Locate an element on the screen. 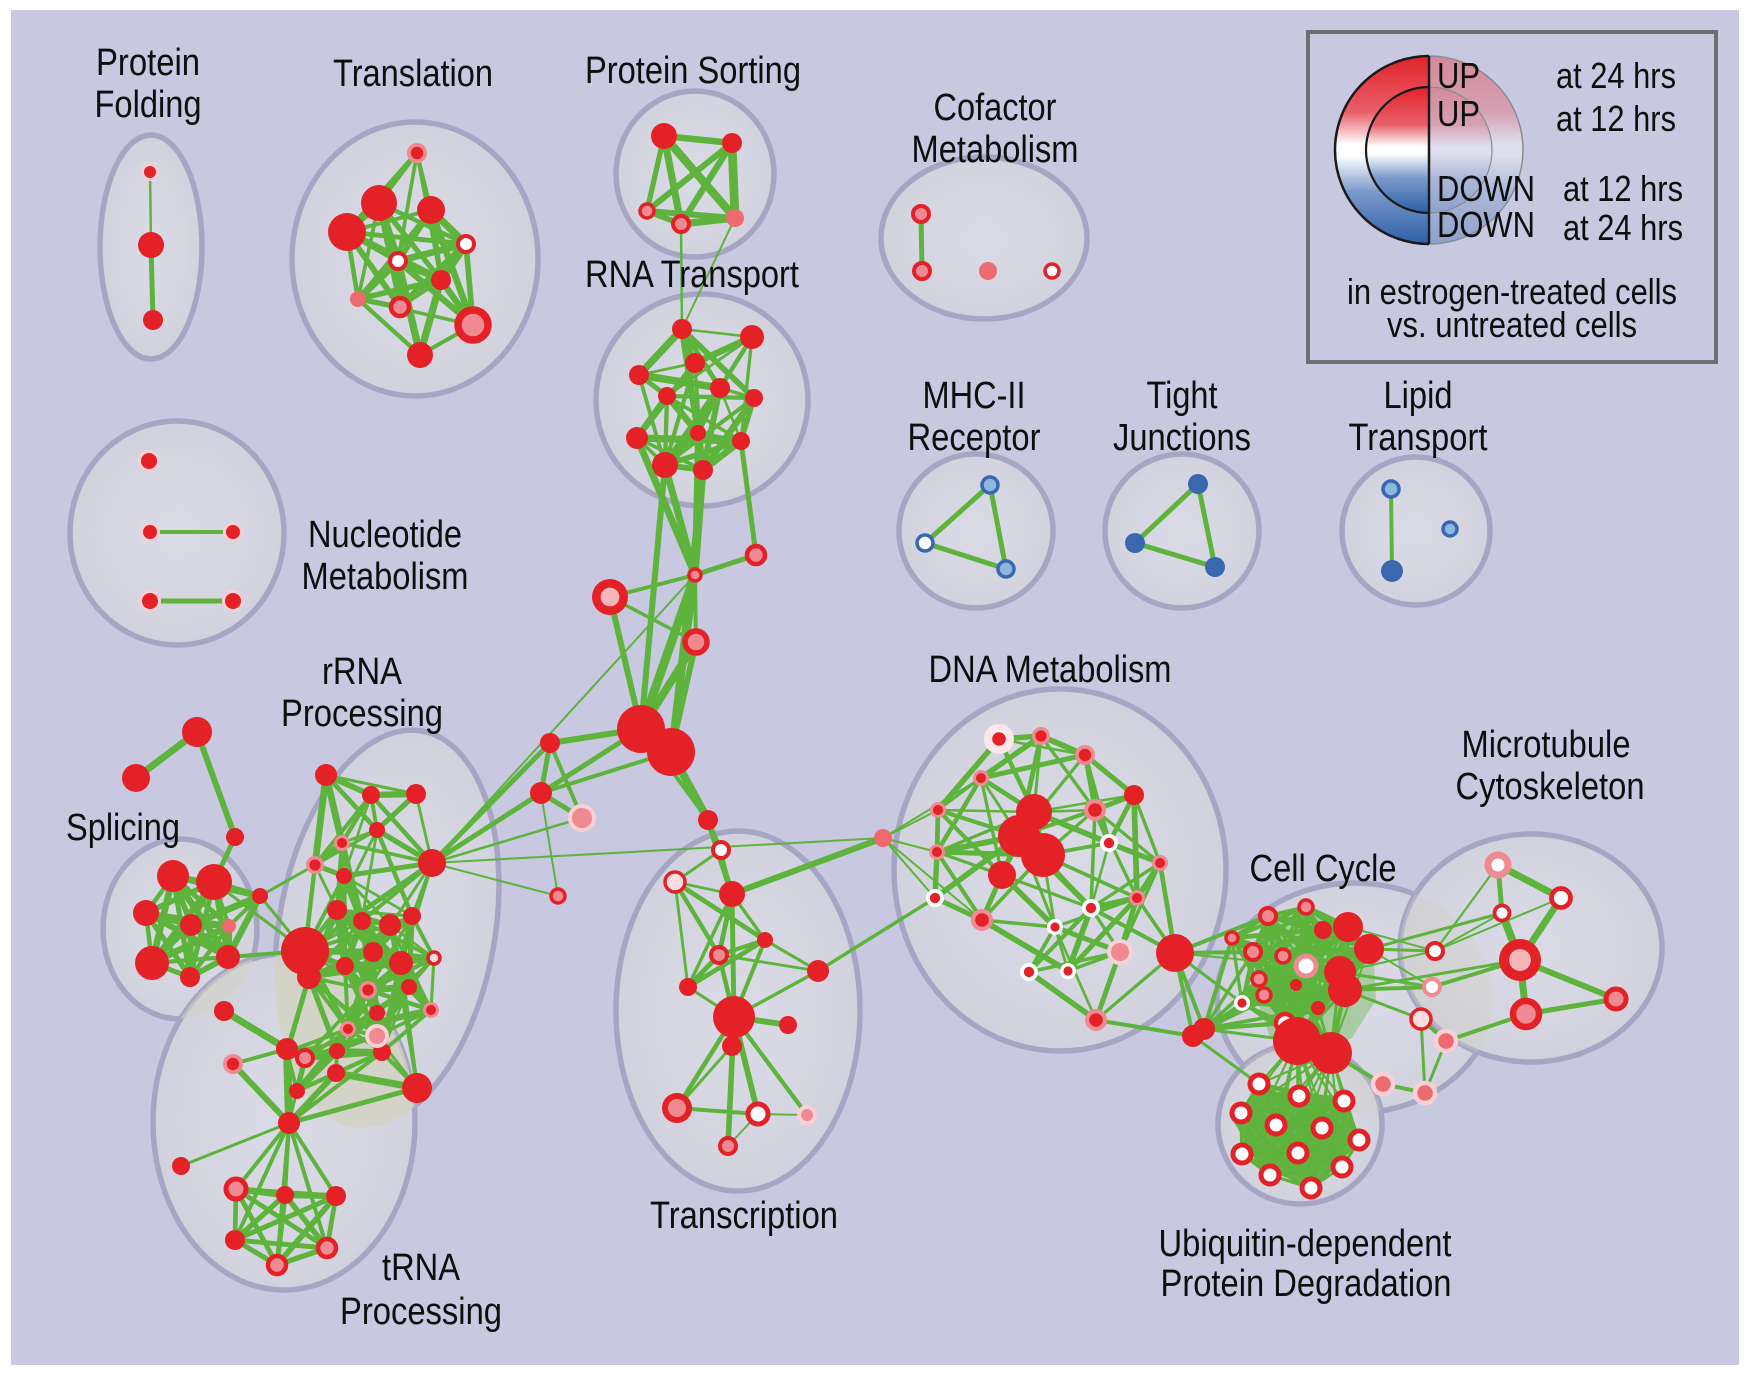 This screenshot has height=1376, width=1750. svg-text: Lipid is located at coordinates (1418, 396).